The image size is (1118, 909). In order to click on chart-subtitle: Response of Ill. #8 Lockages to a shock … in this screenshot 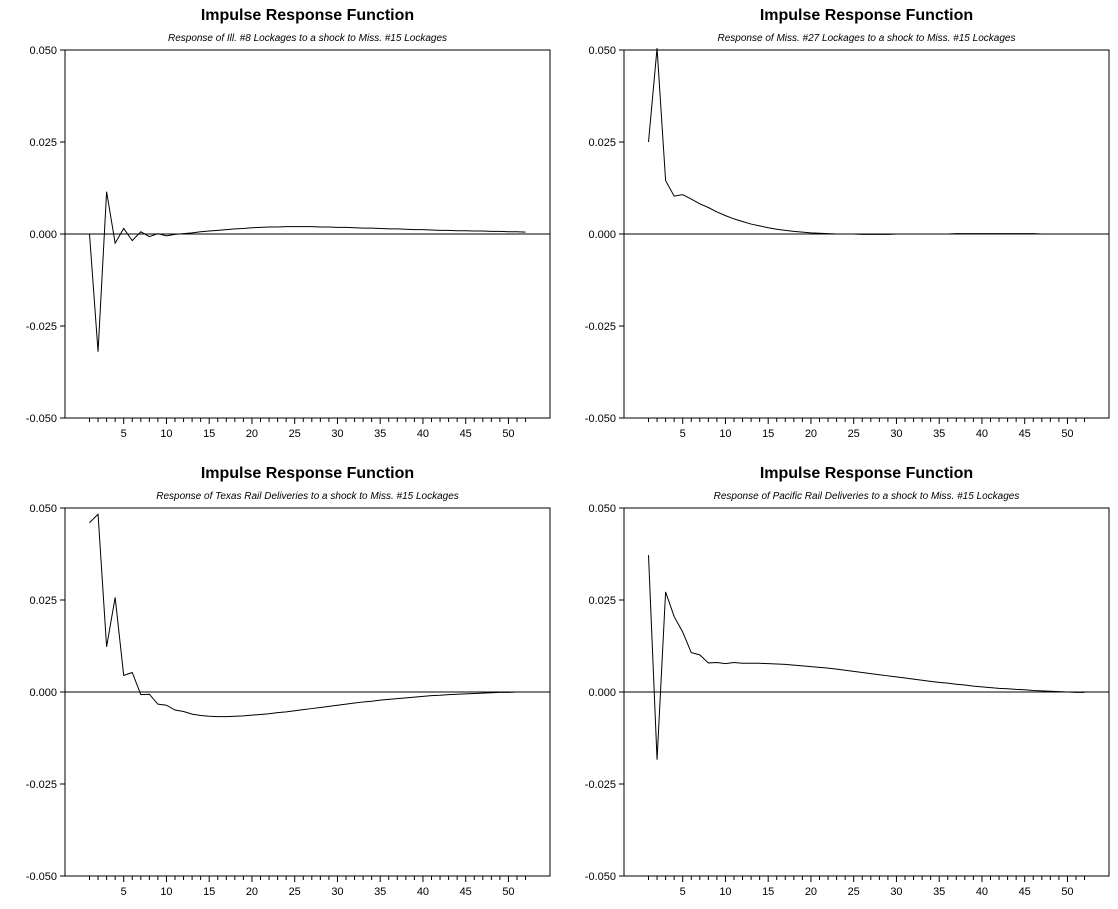, I will do `click(307, 38)`.